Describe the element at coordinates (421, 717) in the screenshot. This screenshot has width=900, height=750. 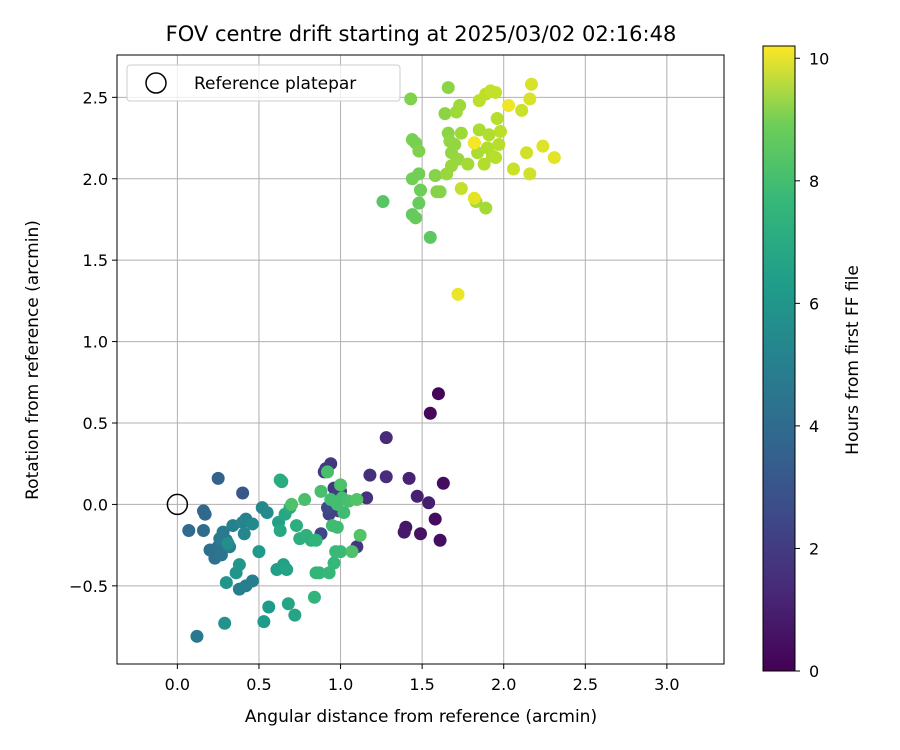
I see `x-axis-label: Angular distance from reference (arcmin)` at that location.